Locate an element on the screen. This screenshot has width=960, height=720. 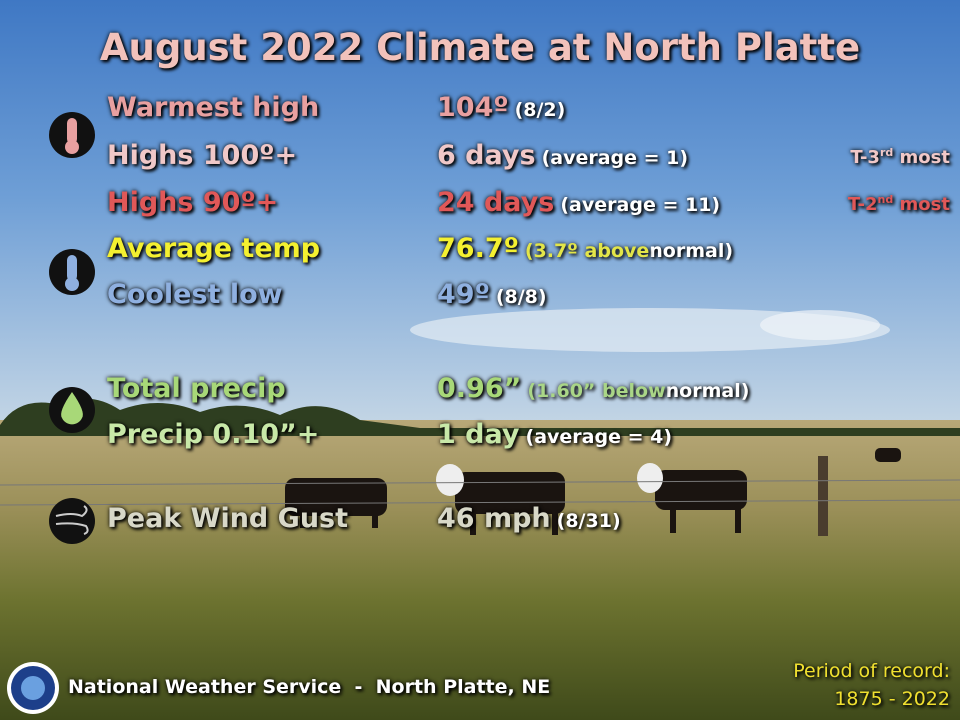
rank-sup: rd is located at coordinates (886, 152).